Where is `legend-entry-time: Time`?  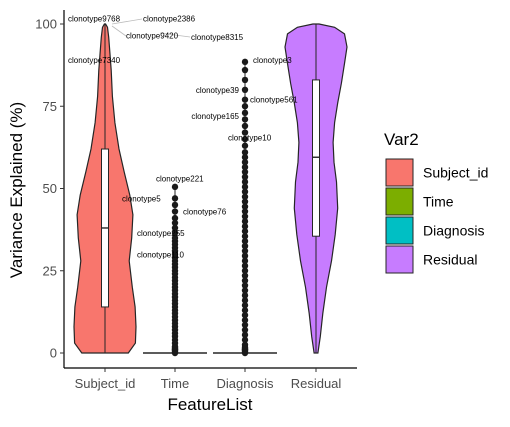 legend-entry-time: Time is located at coordinates (419, 201).